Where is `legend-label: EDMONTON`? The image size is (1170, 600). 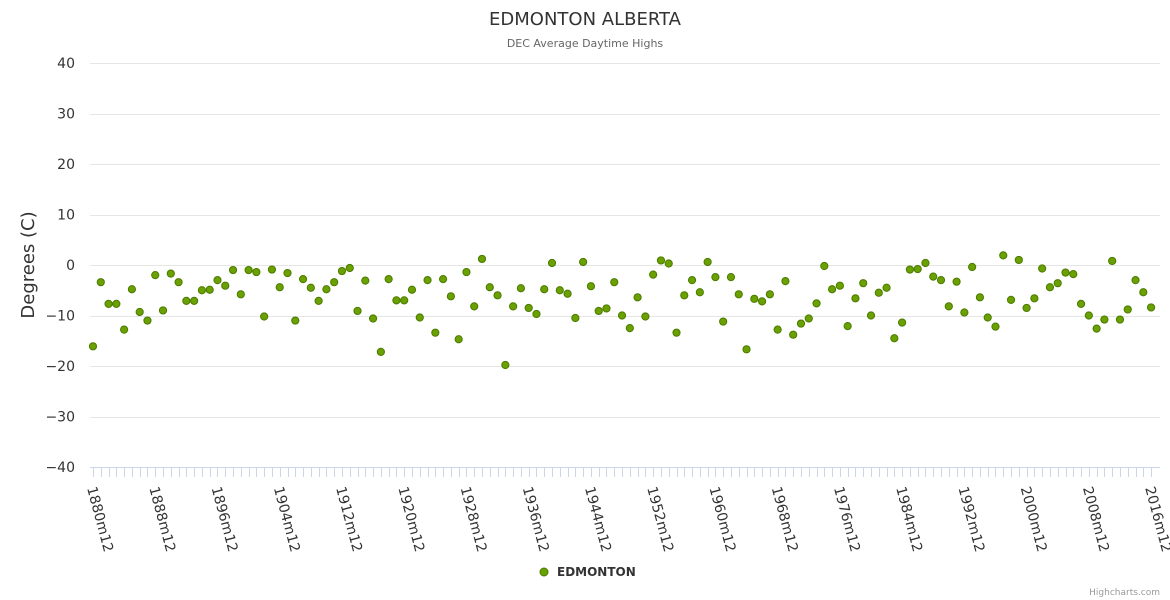 legend-label: EDMONTON is located at coordinates (596, 572).